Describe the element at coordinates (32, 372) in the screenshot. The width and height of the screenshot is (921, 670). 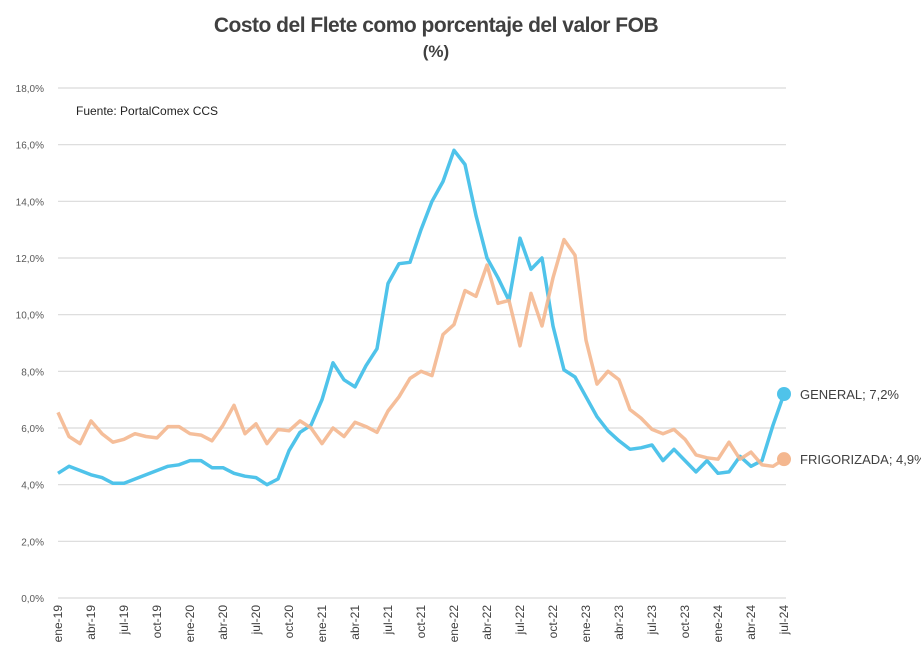
I see `y-tick-label: 8,0%` at that location.